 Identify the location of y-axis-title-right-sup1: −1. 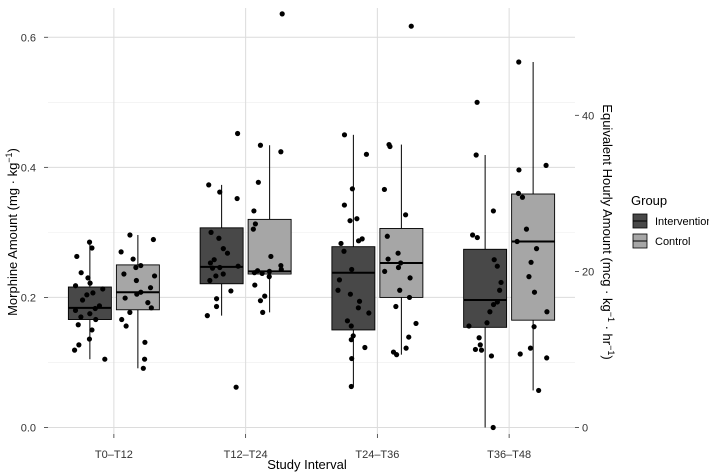
(611, 317).